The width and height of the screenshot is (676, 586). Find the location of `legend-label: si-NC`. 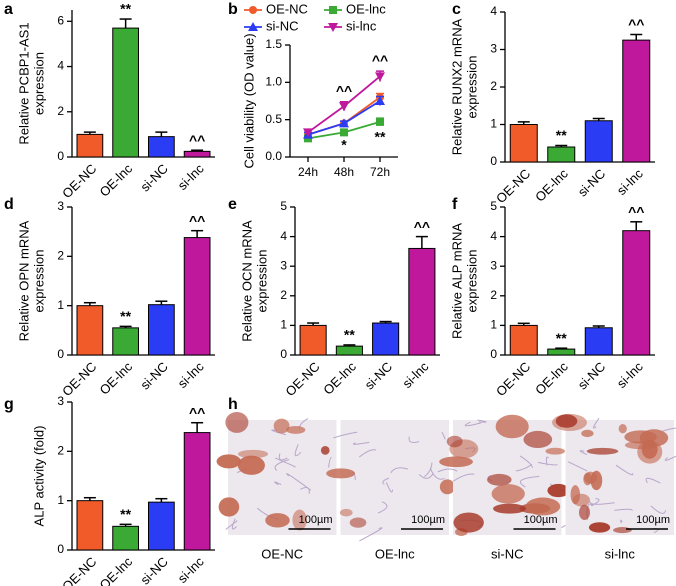

legend-label: si-NC is located at coordinates (282, 25).